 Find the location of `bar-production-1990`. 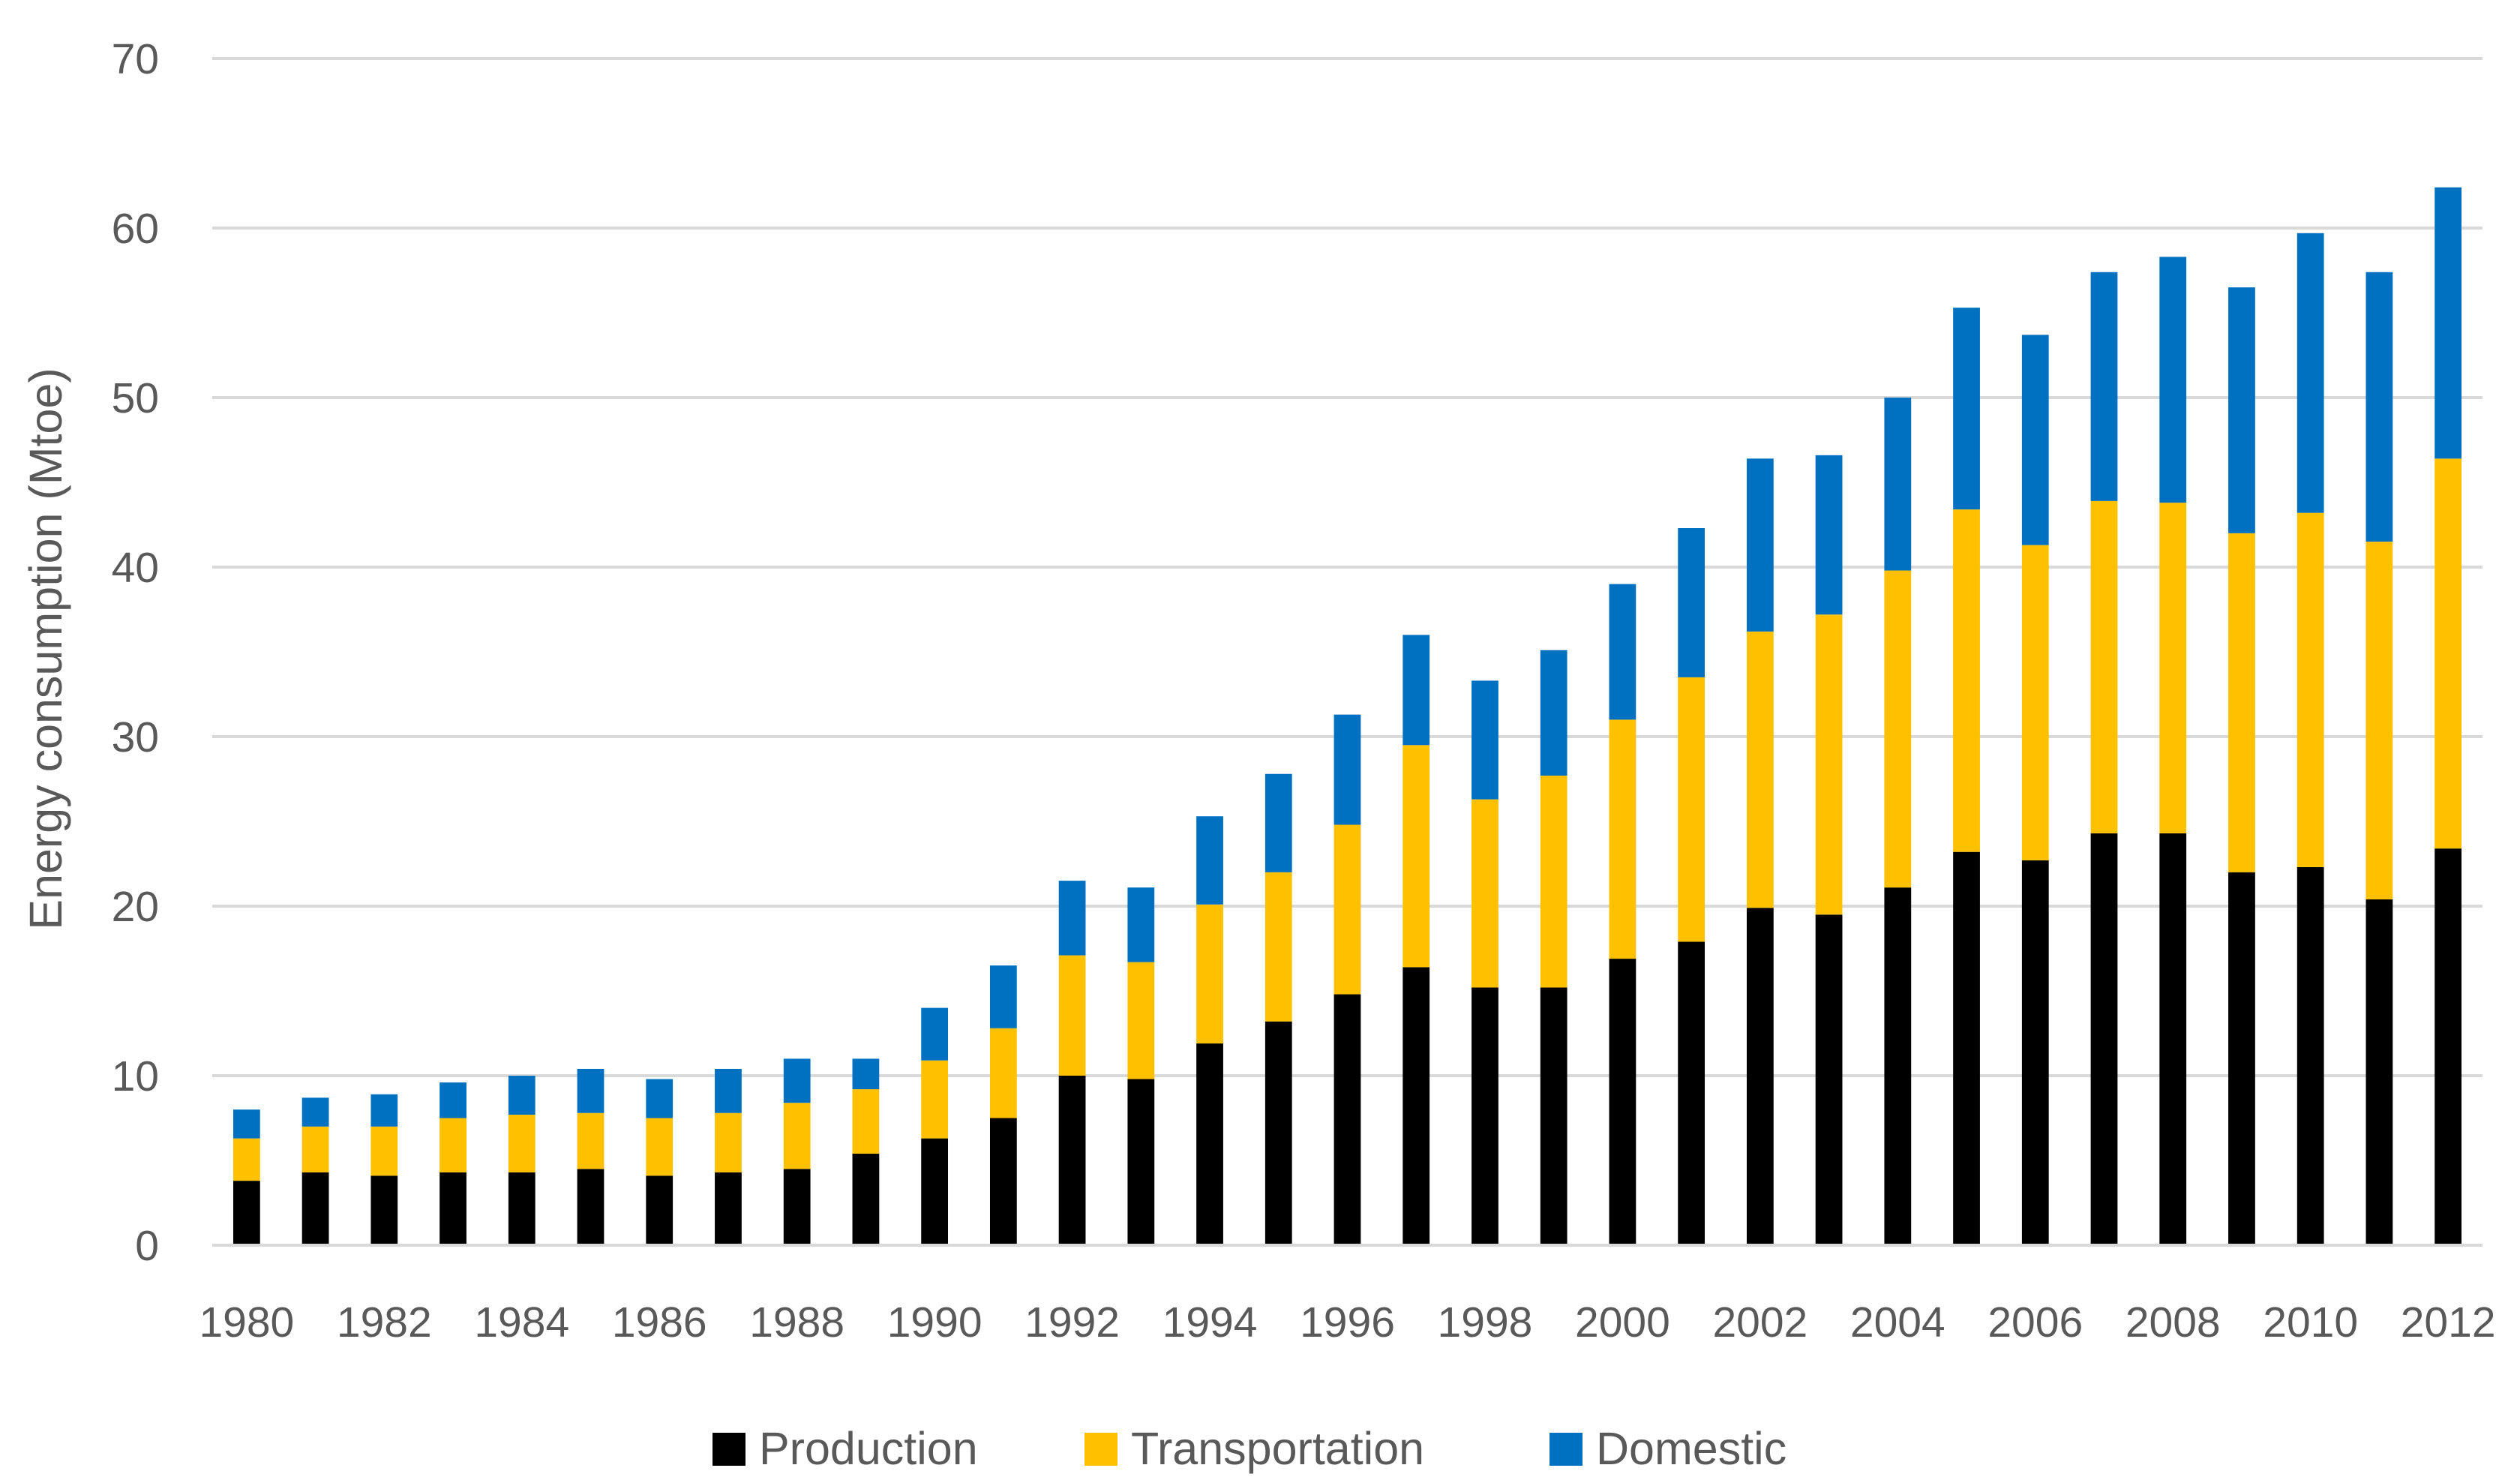

bar-production-1990 is located at coordinates (935, 1191).